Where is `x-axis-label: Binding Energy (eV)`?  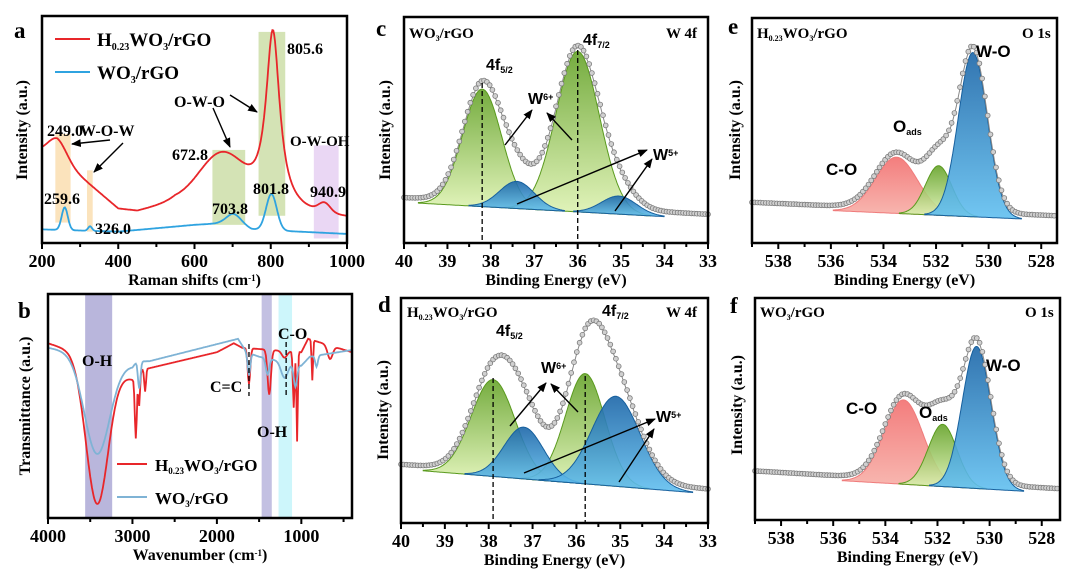
x-axis-label: Binding Energy (eV) is located at coordinates (907, 557).